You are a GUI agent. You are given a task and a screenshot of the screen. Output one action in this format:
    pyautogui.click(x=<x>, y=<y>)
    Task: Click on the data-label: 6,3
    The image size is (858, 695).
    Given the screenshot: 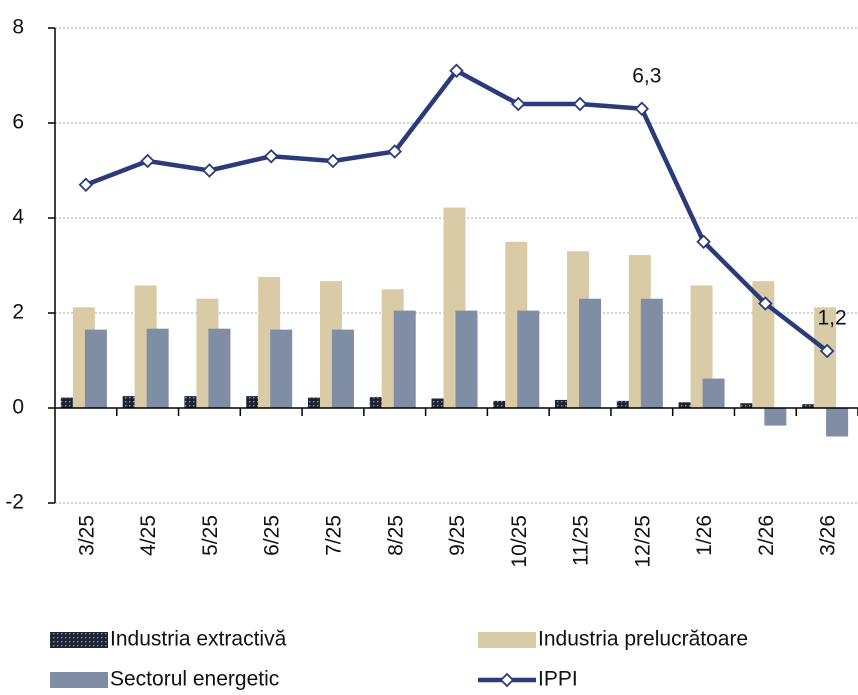 What is the action you would take?
    pyautogui.click(x=646, y=75)
    